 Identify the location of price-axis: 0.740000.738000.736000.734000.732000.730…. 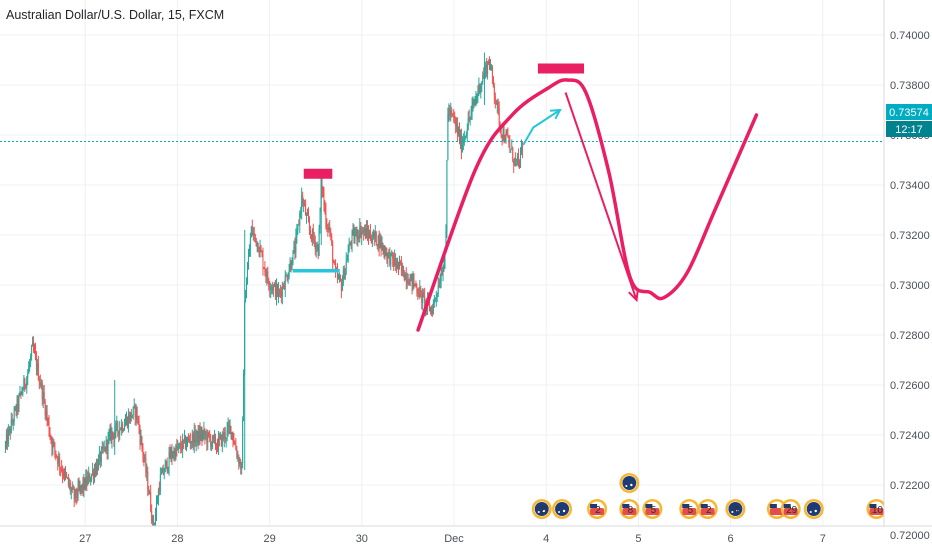
(910, 286).